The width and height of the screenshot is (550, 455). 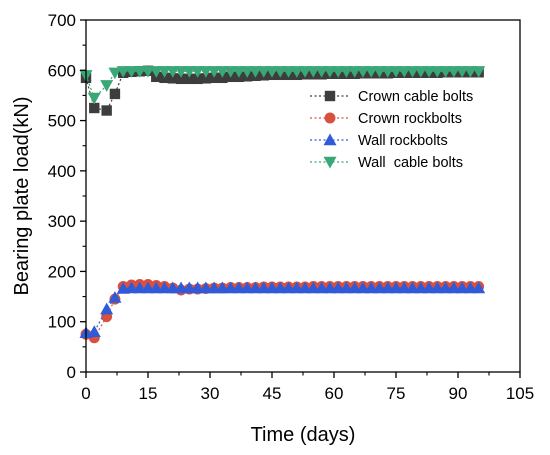 What do you see at coordinates (62, 20) in the screenshot?
I see `y-tick-label: 700` at bounding box center [62, 20].